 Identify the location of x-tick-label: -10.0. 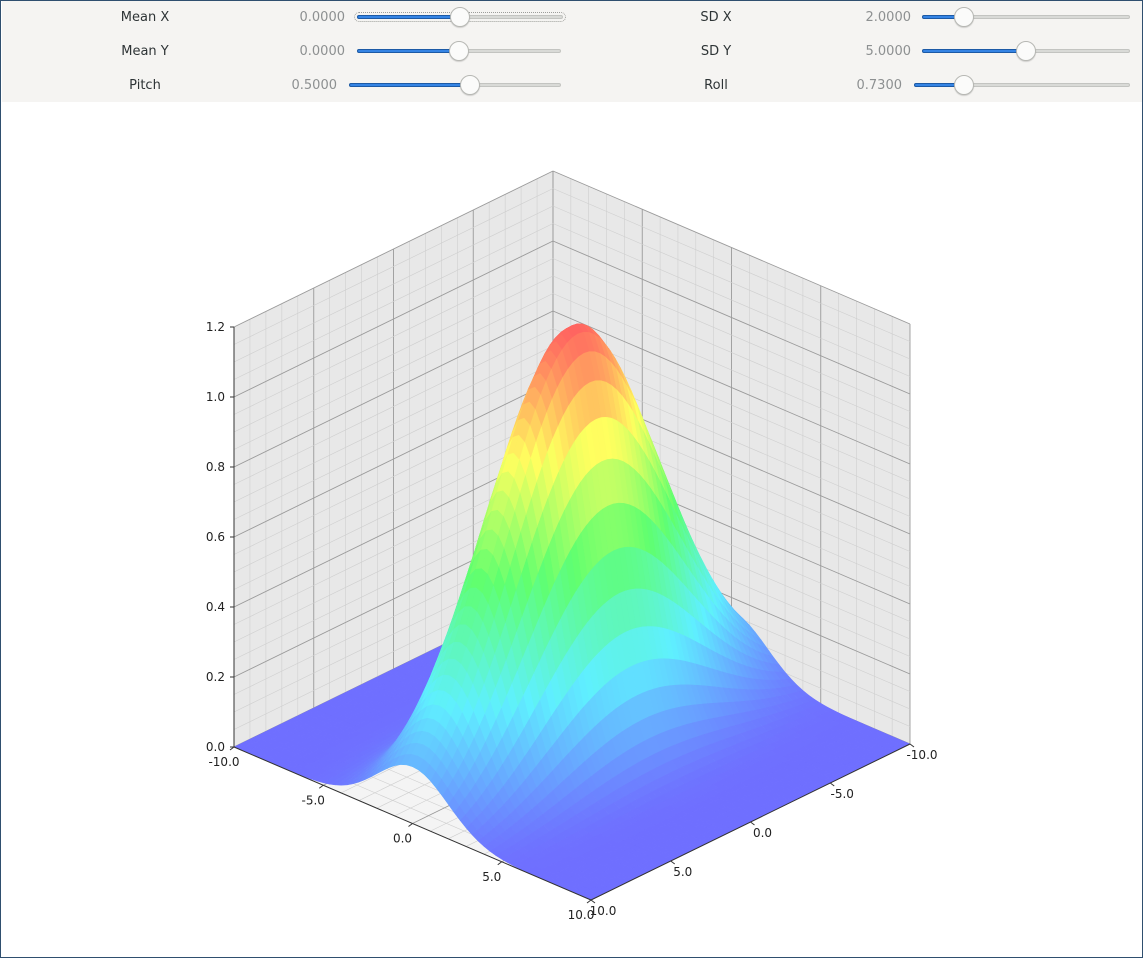
(223, 762).